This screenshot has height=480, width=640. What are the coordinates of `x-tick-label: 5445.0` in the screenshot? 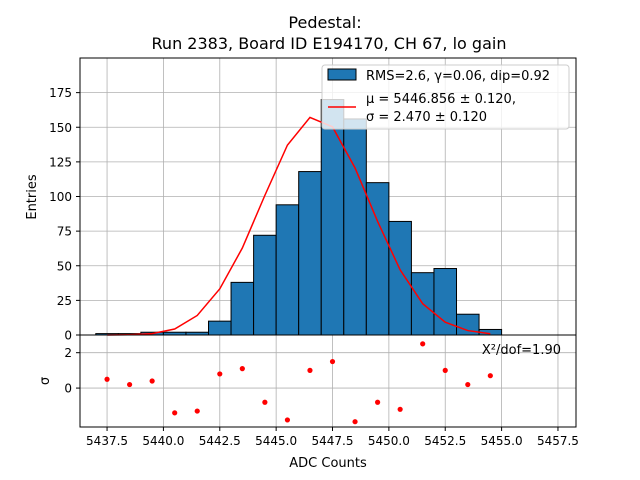 It's located at (276, 441).